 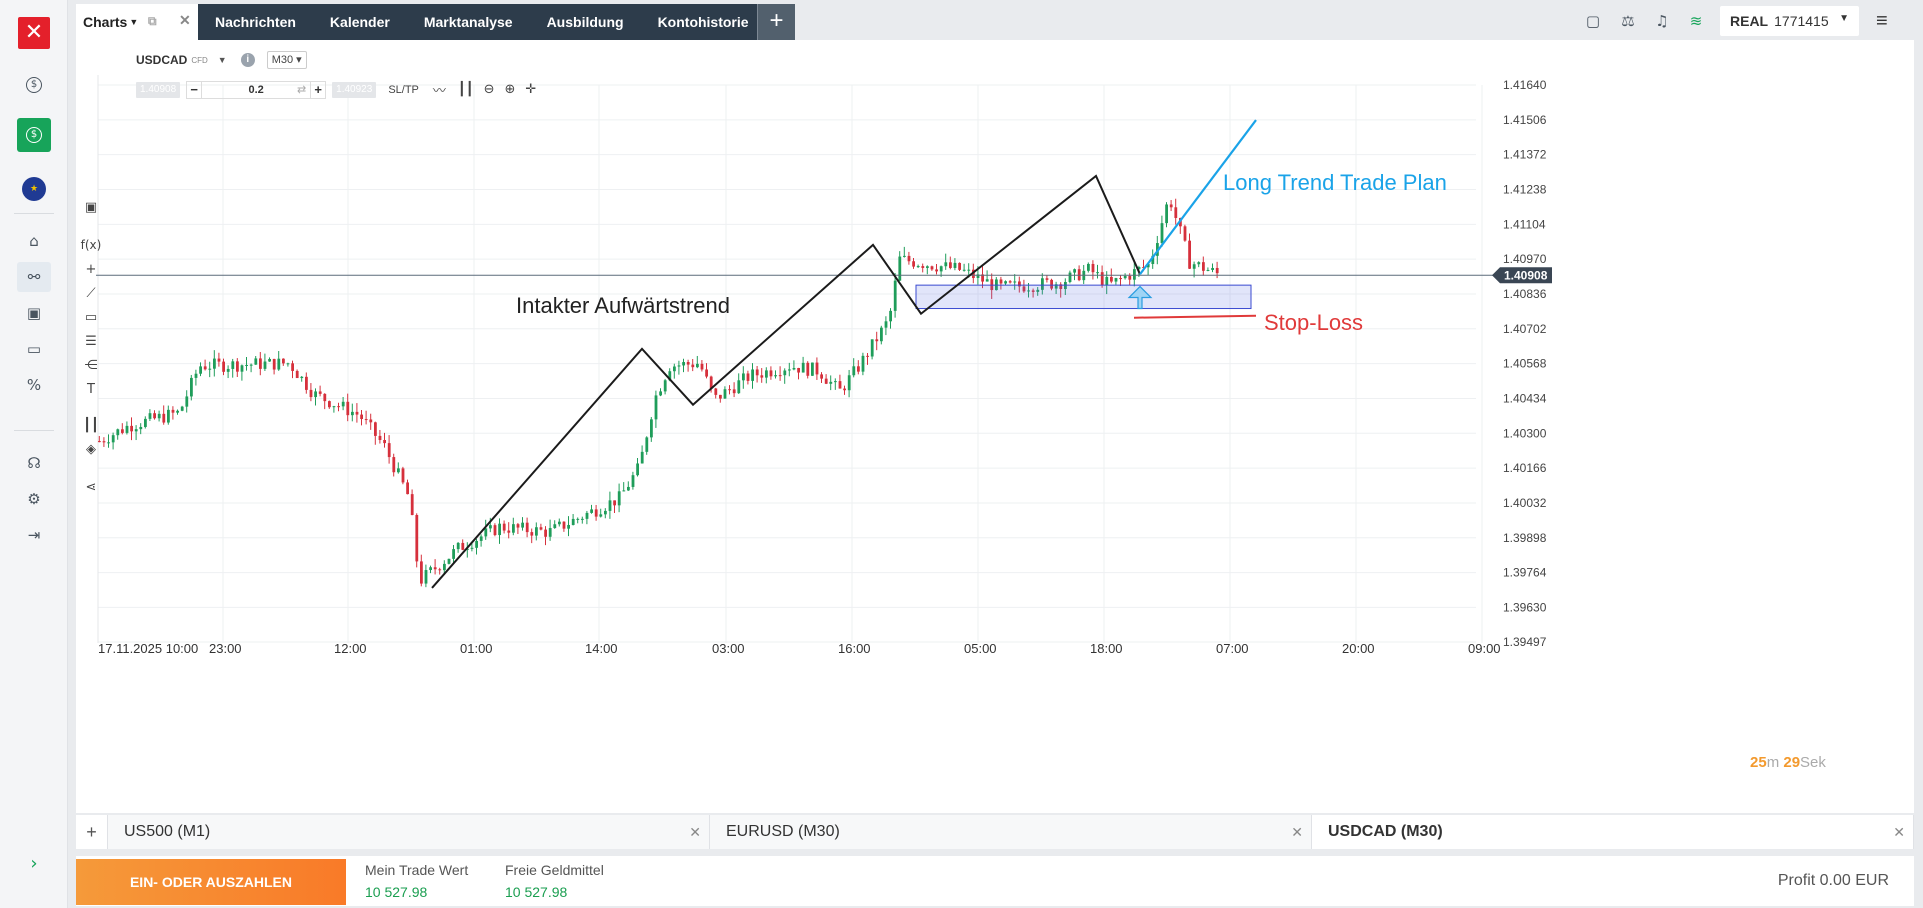 What do you see at coordinates (318, 89) in the screenshot?
I see `plus-button: +` at bounding box center [318, 89].